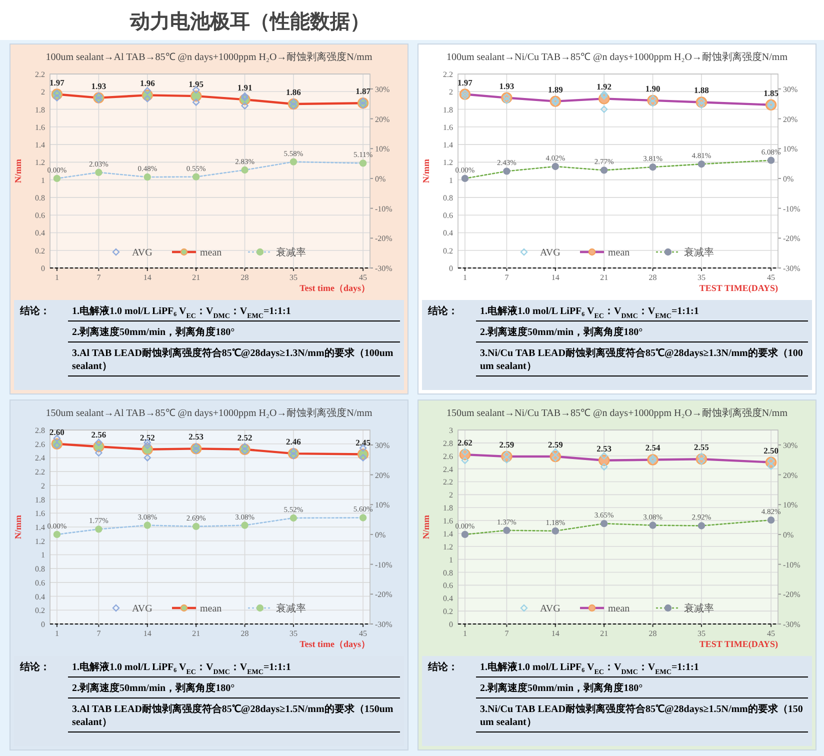 This screenshot has height=756, width=824. Describe the element at coordinates (771, 93) in the screenshot. I see `data-label: 1.85` at that location.